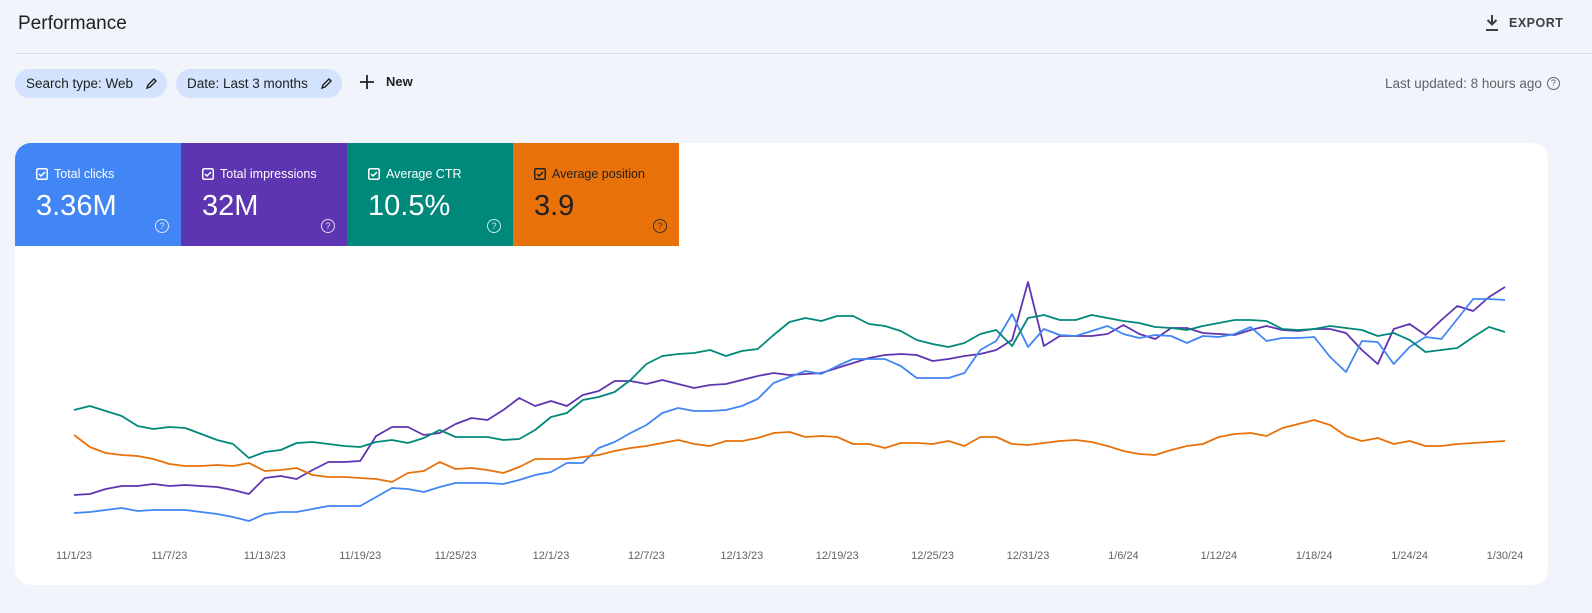  What do you see at coordinates (932, 556) in the screenshot?
I see `x-tick-label: 12/25/23` at bounding box center [932, 556].